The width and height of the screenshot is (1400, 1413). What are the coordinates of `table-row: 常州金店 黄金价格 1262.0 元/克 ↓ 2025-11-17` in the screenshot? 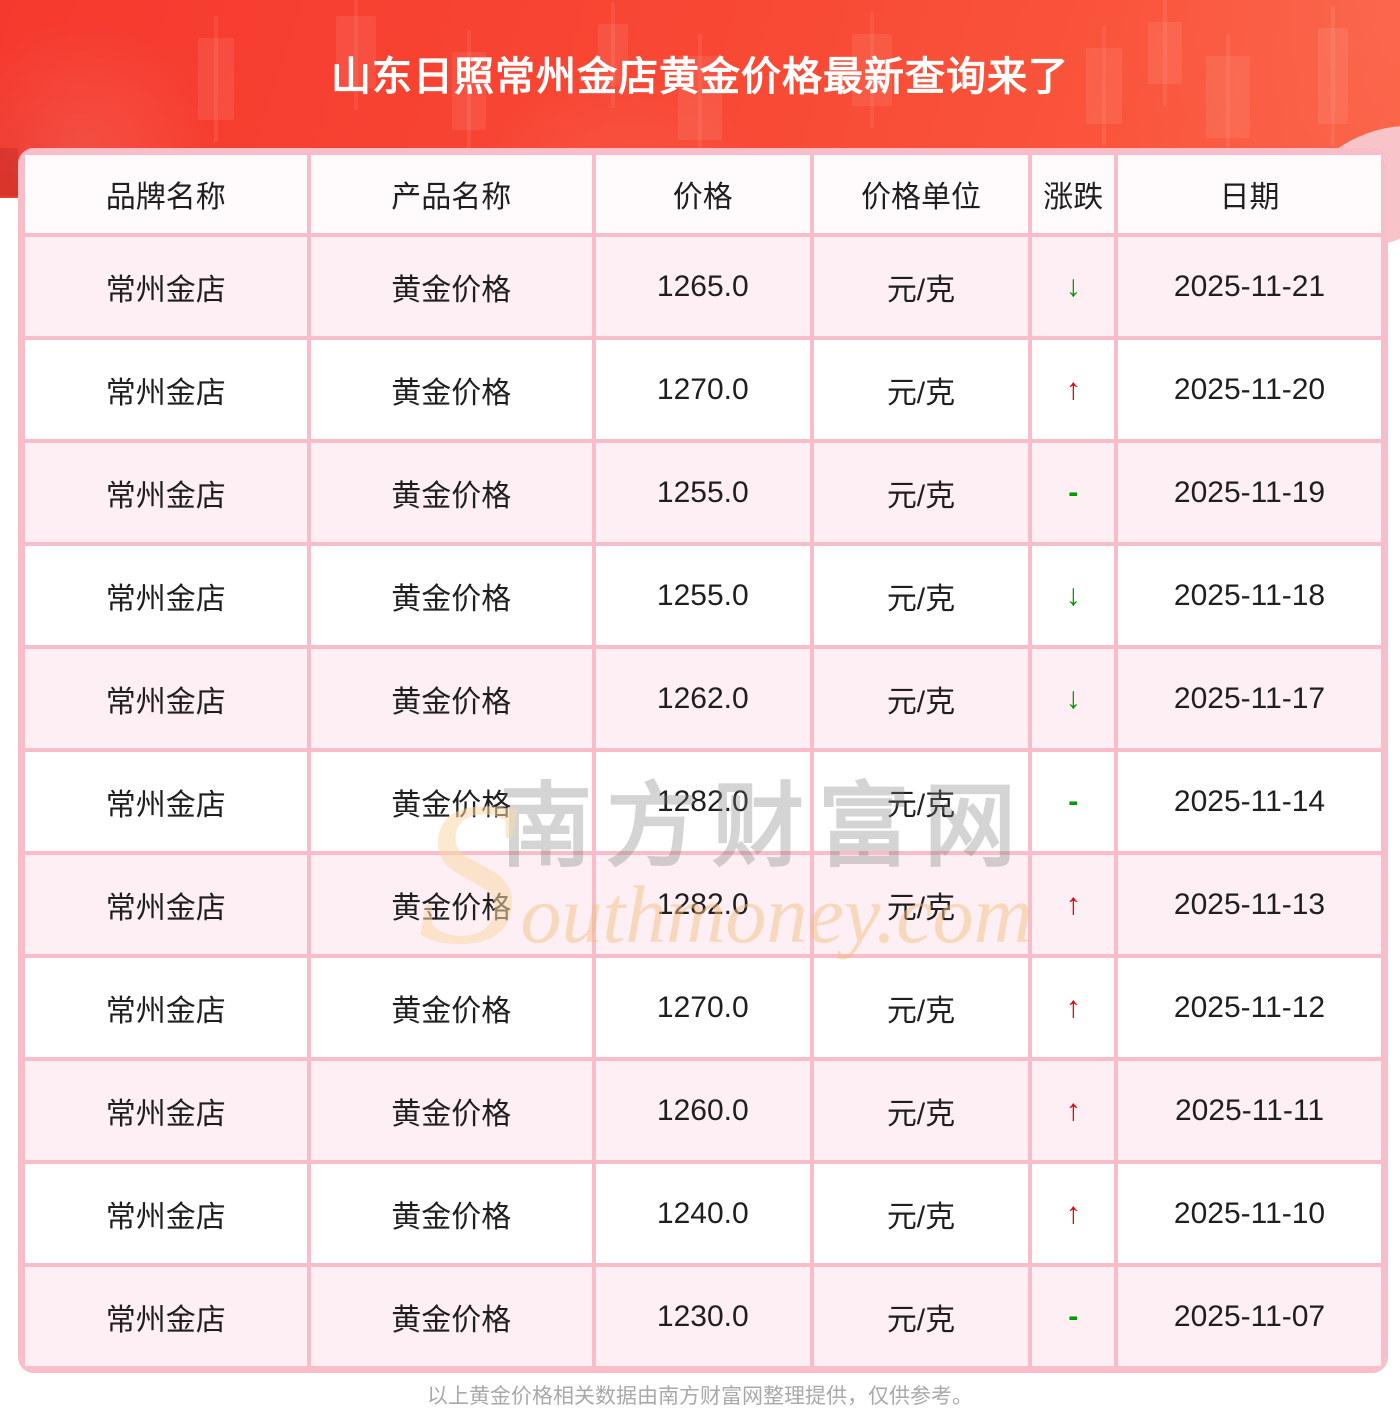 It's located at (703, 698).